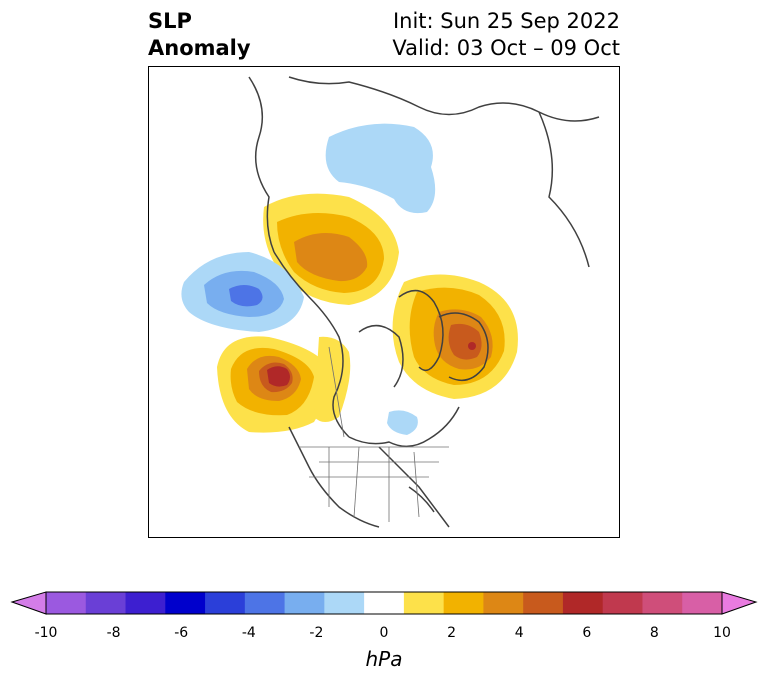 The image size is (768, 684). Describe the element at coordinates (506, 48) in the screenshot. I see `valid-range: Valid: 03 Oct – 09 Oct` at that location.